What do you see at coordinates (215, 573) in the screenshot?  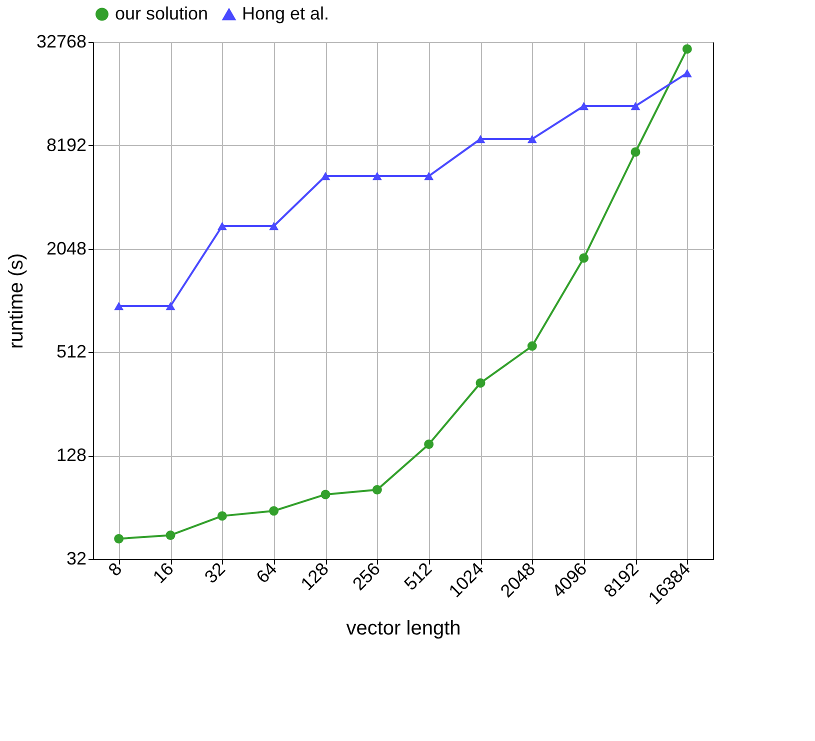 I see `x-tick-label: 32` at bounding box center [215, 573].